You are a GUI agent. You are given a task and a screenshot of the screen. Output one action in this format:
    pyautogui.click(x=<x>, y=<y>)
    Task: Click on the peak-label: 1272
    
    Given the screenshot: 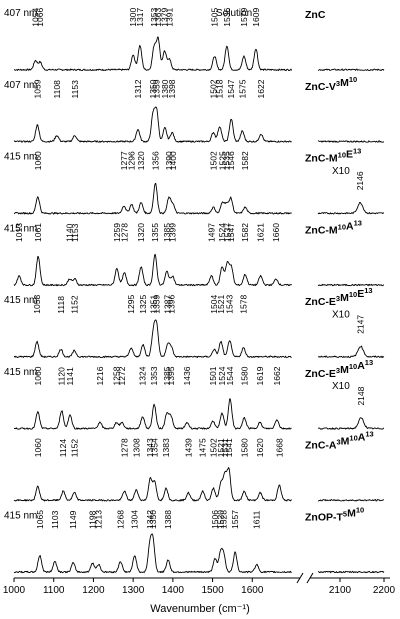 What is the action you would take?
    pyautogui.click(x=122, y=375)
    